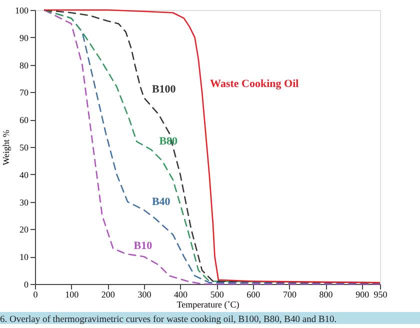  I want to click on y-tick-label: 100, so click(22, 11).